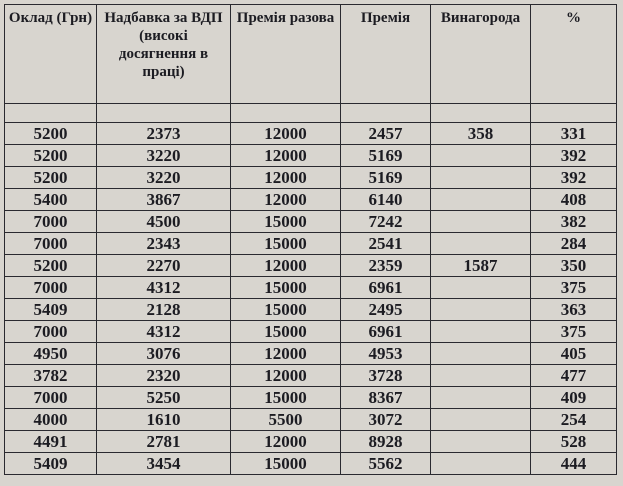 This screenshot has width=623, height=486. I want to click on table-row: 5200 2373 12000 2457 358 331, so click(310, 133).